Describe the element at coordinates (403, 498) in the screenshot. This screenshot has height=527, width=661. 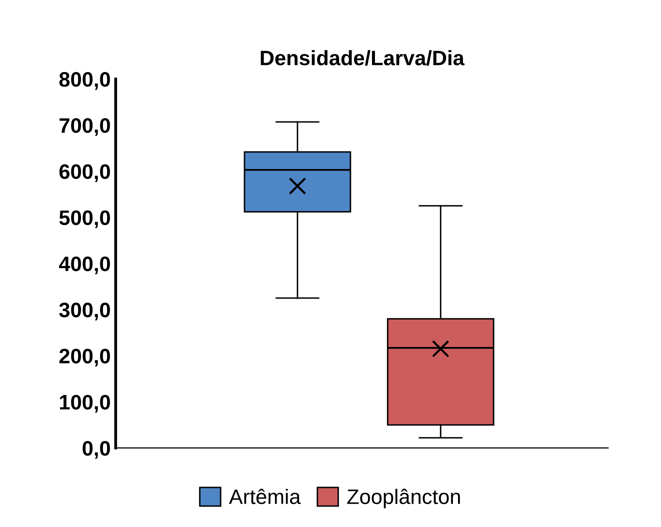
I see `legend-label: Zooplâncton` at that location.